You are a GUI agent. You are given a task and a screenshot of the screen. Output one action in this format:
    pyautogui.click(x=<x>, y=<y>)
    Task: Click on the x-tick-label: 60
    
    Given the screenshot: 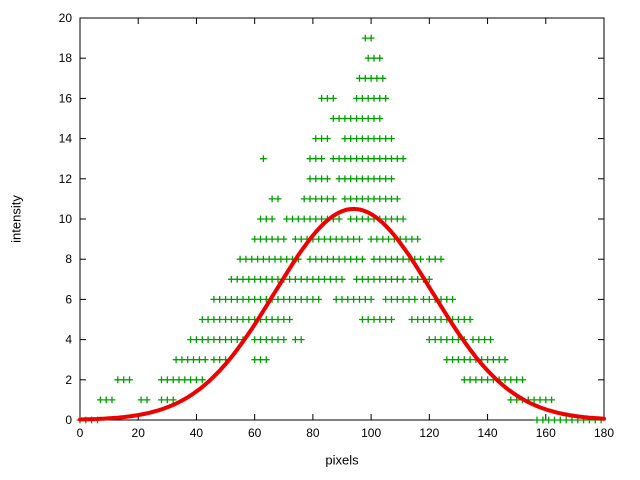 What is the action you would take?
    pyautogui.click(x=255, y=433)
    